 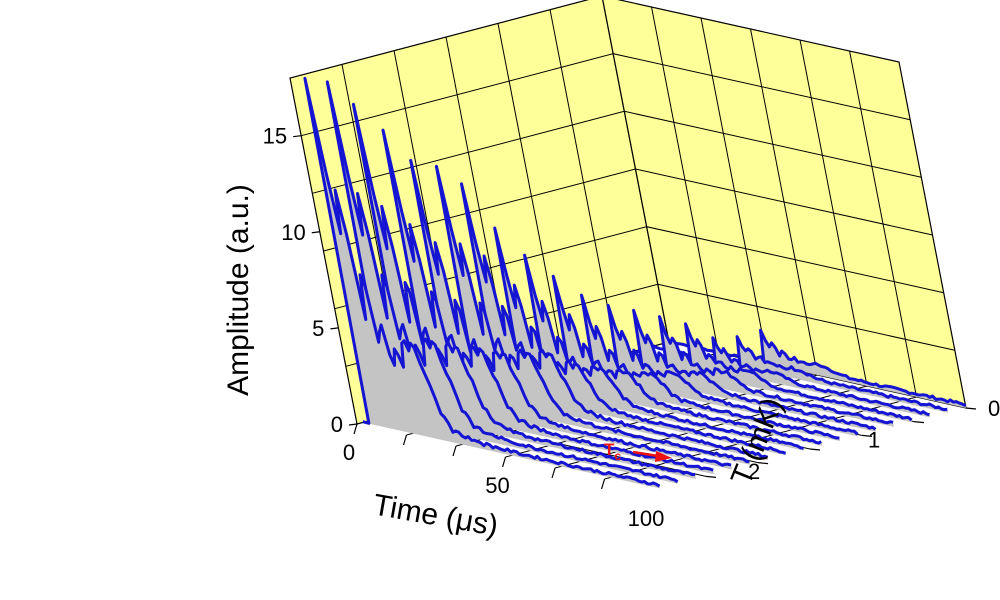 I want to click on x-axis-title: Time (μs), so click(x=436, y=515).